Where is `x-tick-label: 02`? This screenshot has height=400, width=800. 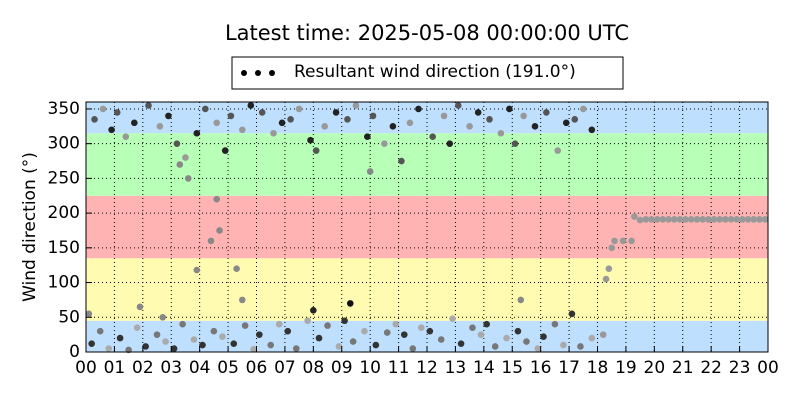
x-tick-label: 02 is located at coordinates (143, 368).